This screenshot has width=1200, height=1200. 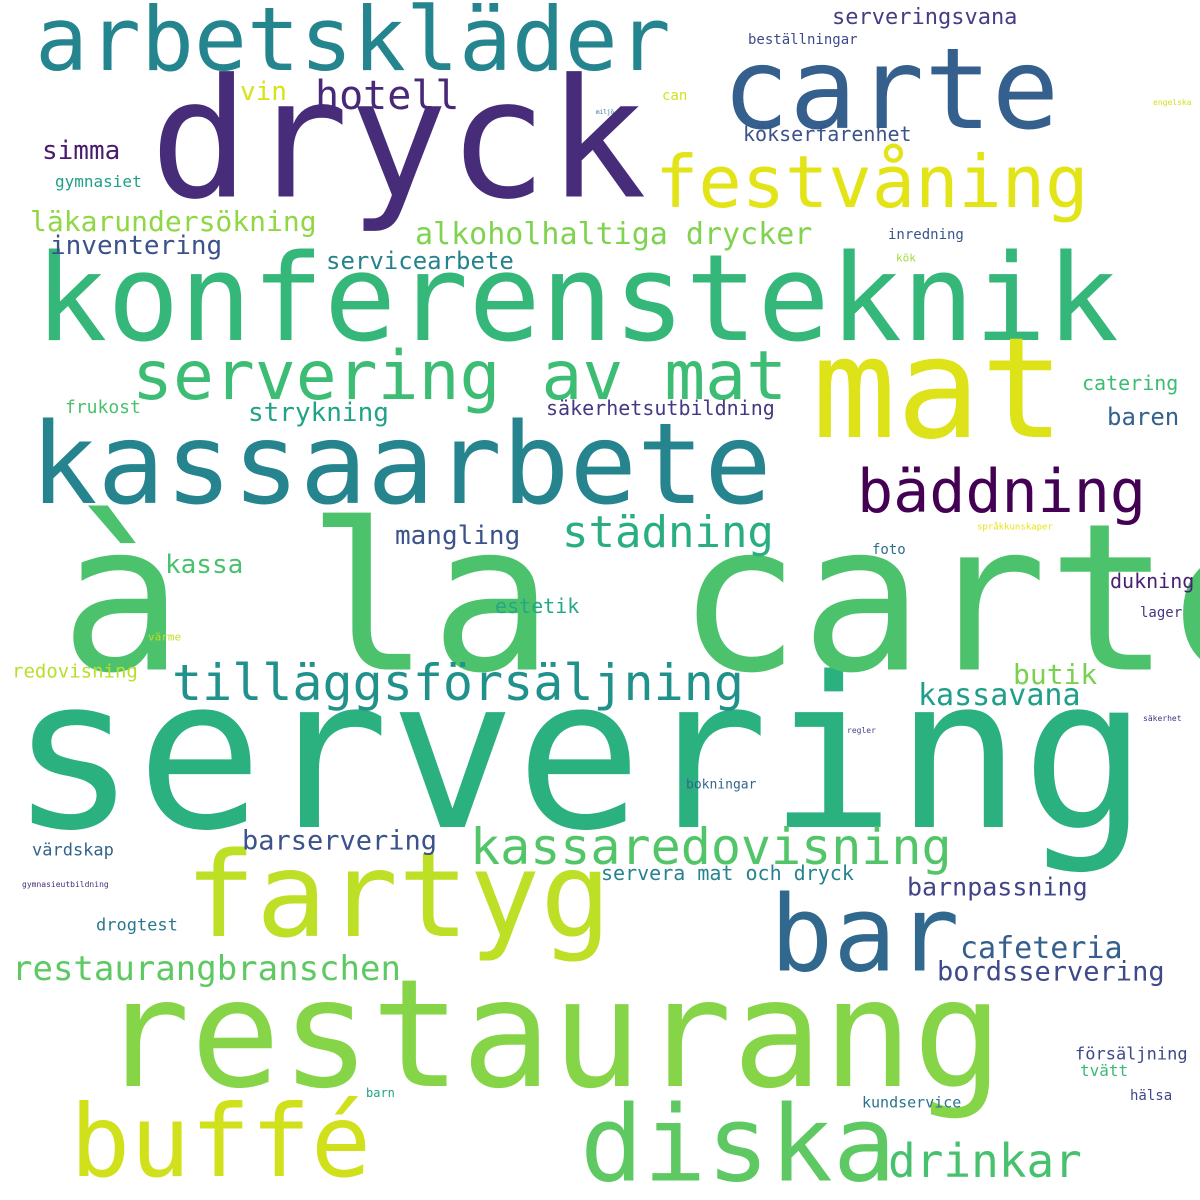 I want to click on word-cloud-term: alkoholhaltiga drycker, so click(x=614, y=234).